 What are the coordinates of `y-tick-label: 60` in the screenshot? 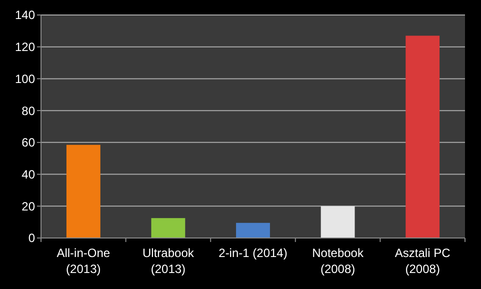 It's located at (29, 143).